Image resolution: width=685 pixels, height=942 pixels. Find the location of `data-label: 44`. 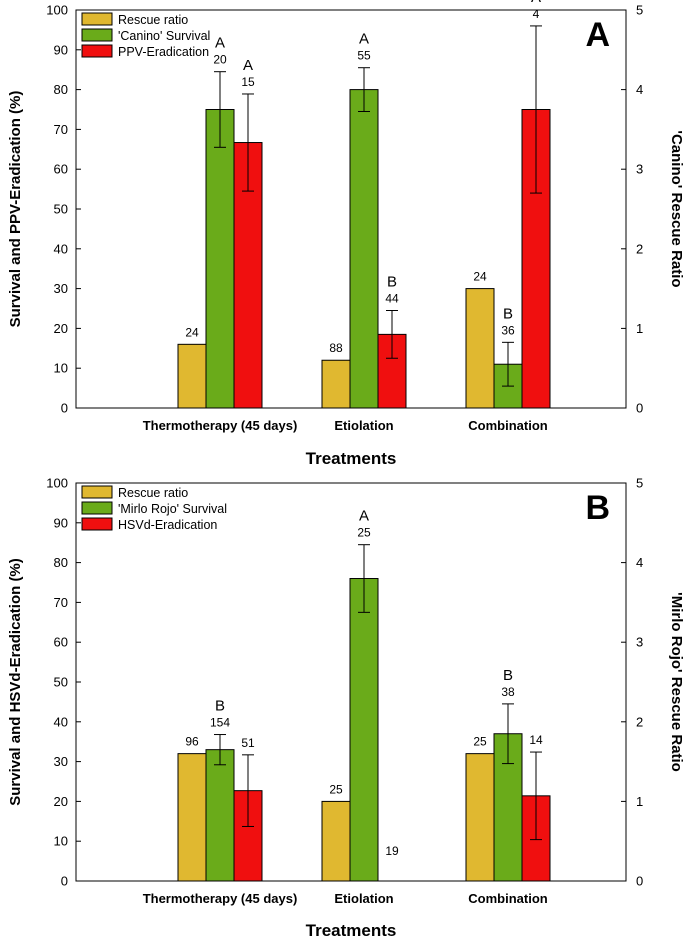

data-label: 44 is located at coordinates (392, 298).